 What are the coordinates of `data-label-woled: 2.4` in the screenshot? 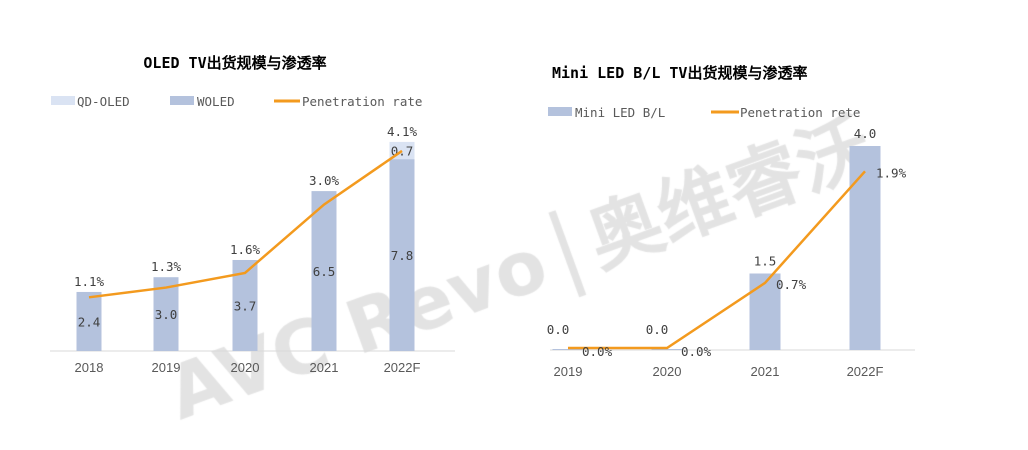 It's located at (89, 321).